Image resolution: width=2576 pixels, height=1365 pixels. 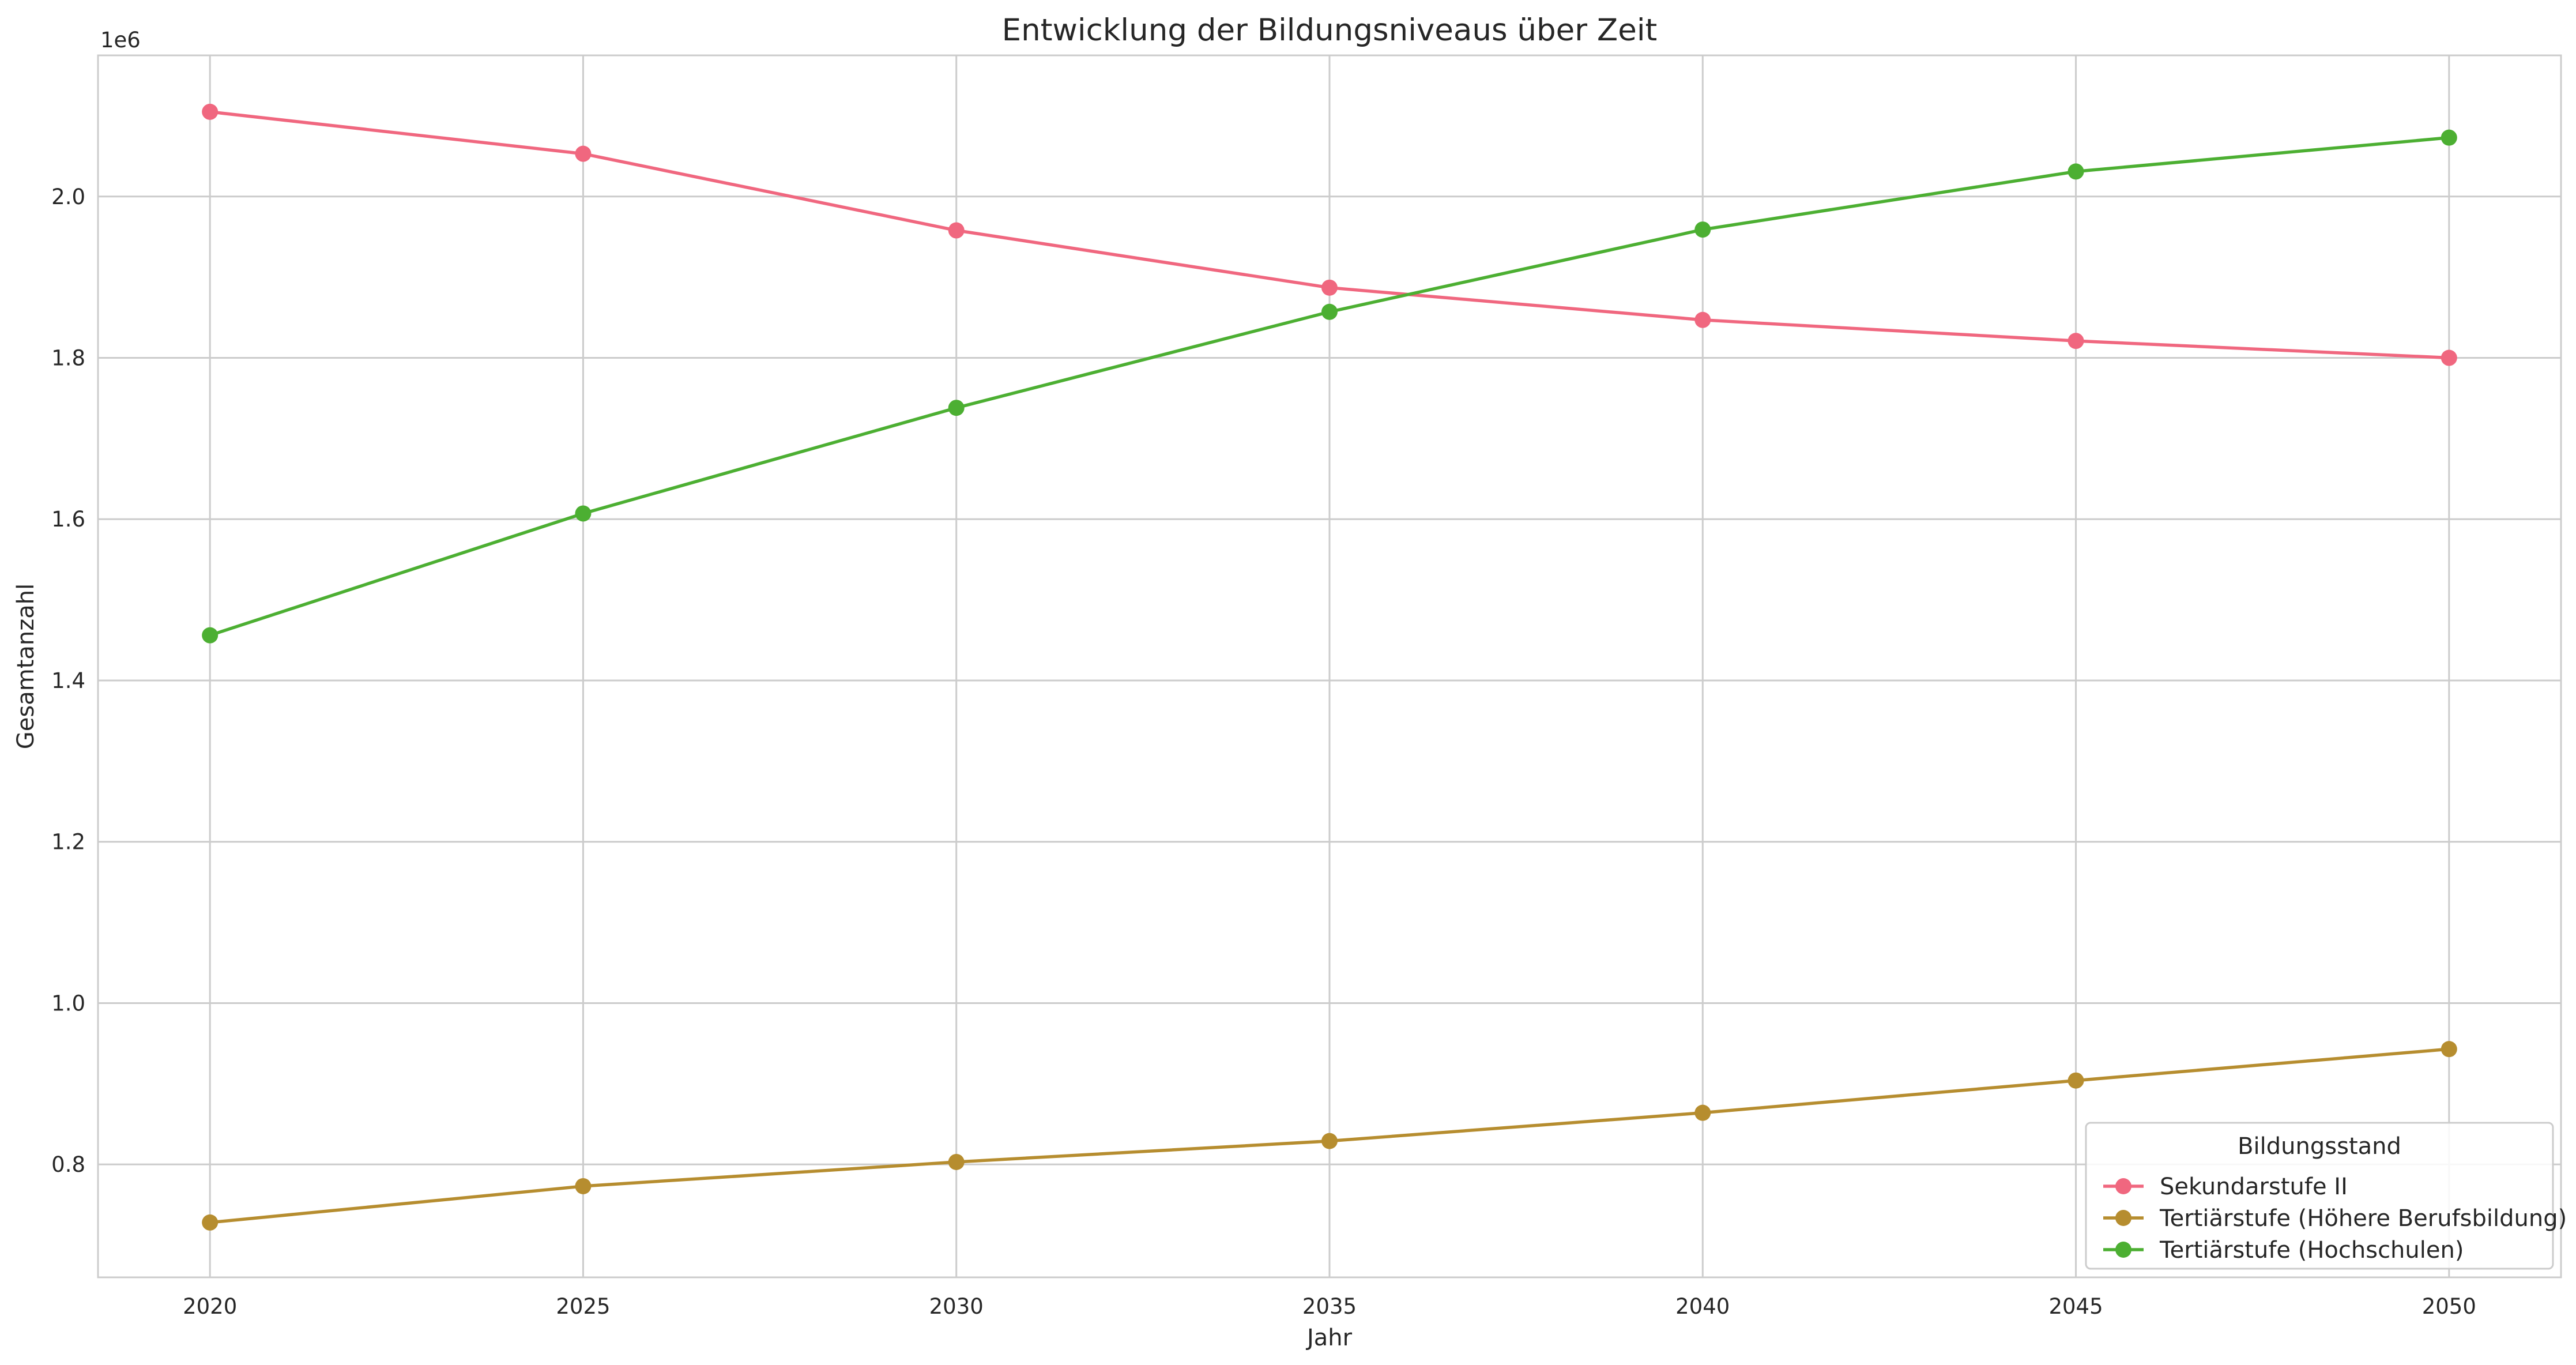 What do you see at coordinates (120, 40) in the screenshot?
I see `y-axis-offset-label: 1e6` at bounding box center [120, 40].